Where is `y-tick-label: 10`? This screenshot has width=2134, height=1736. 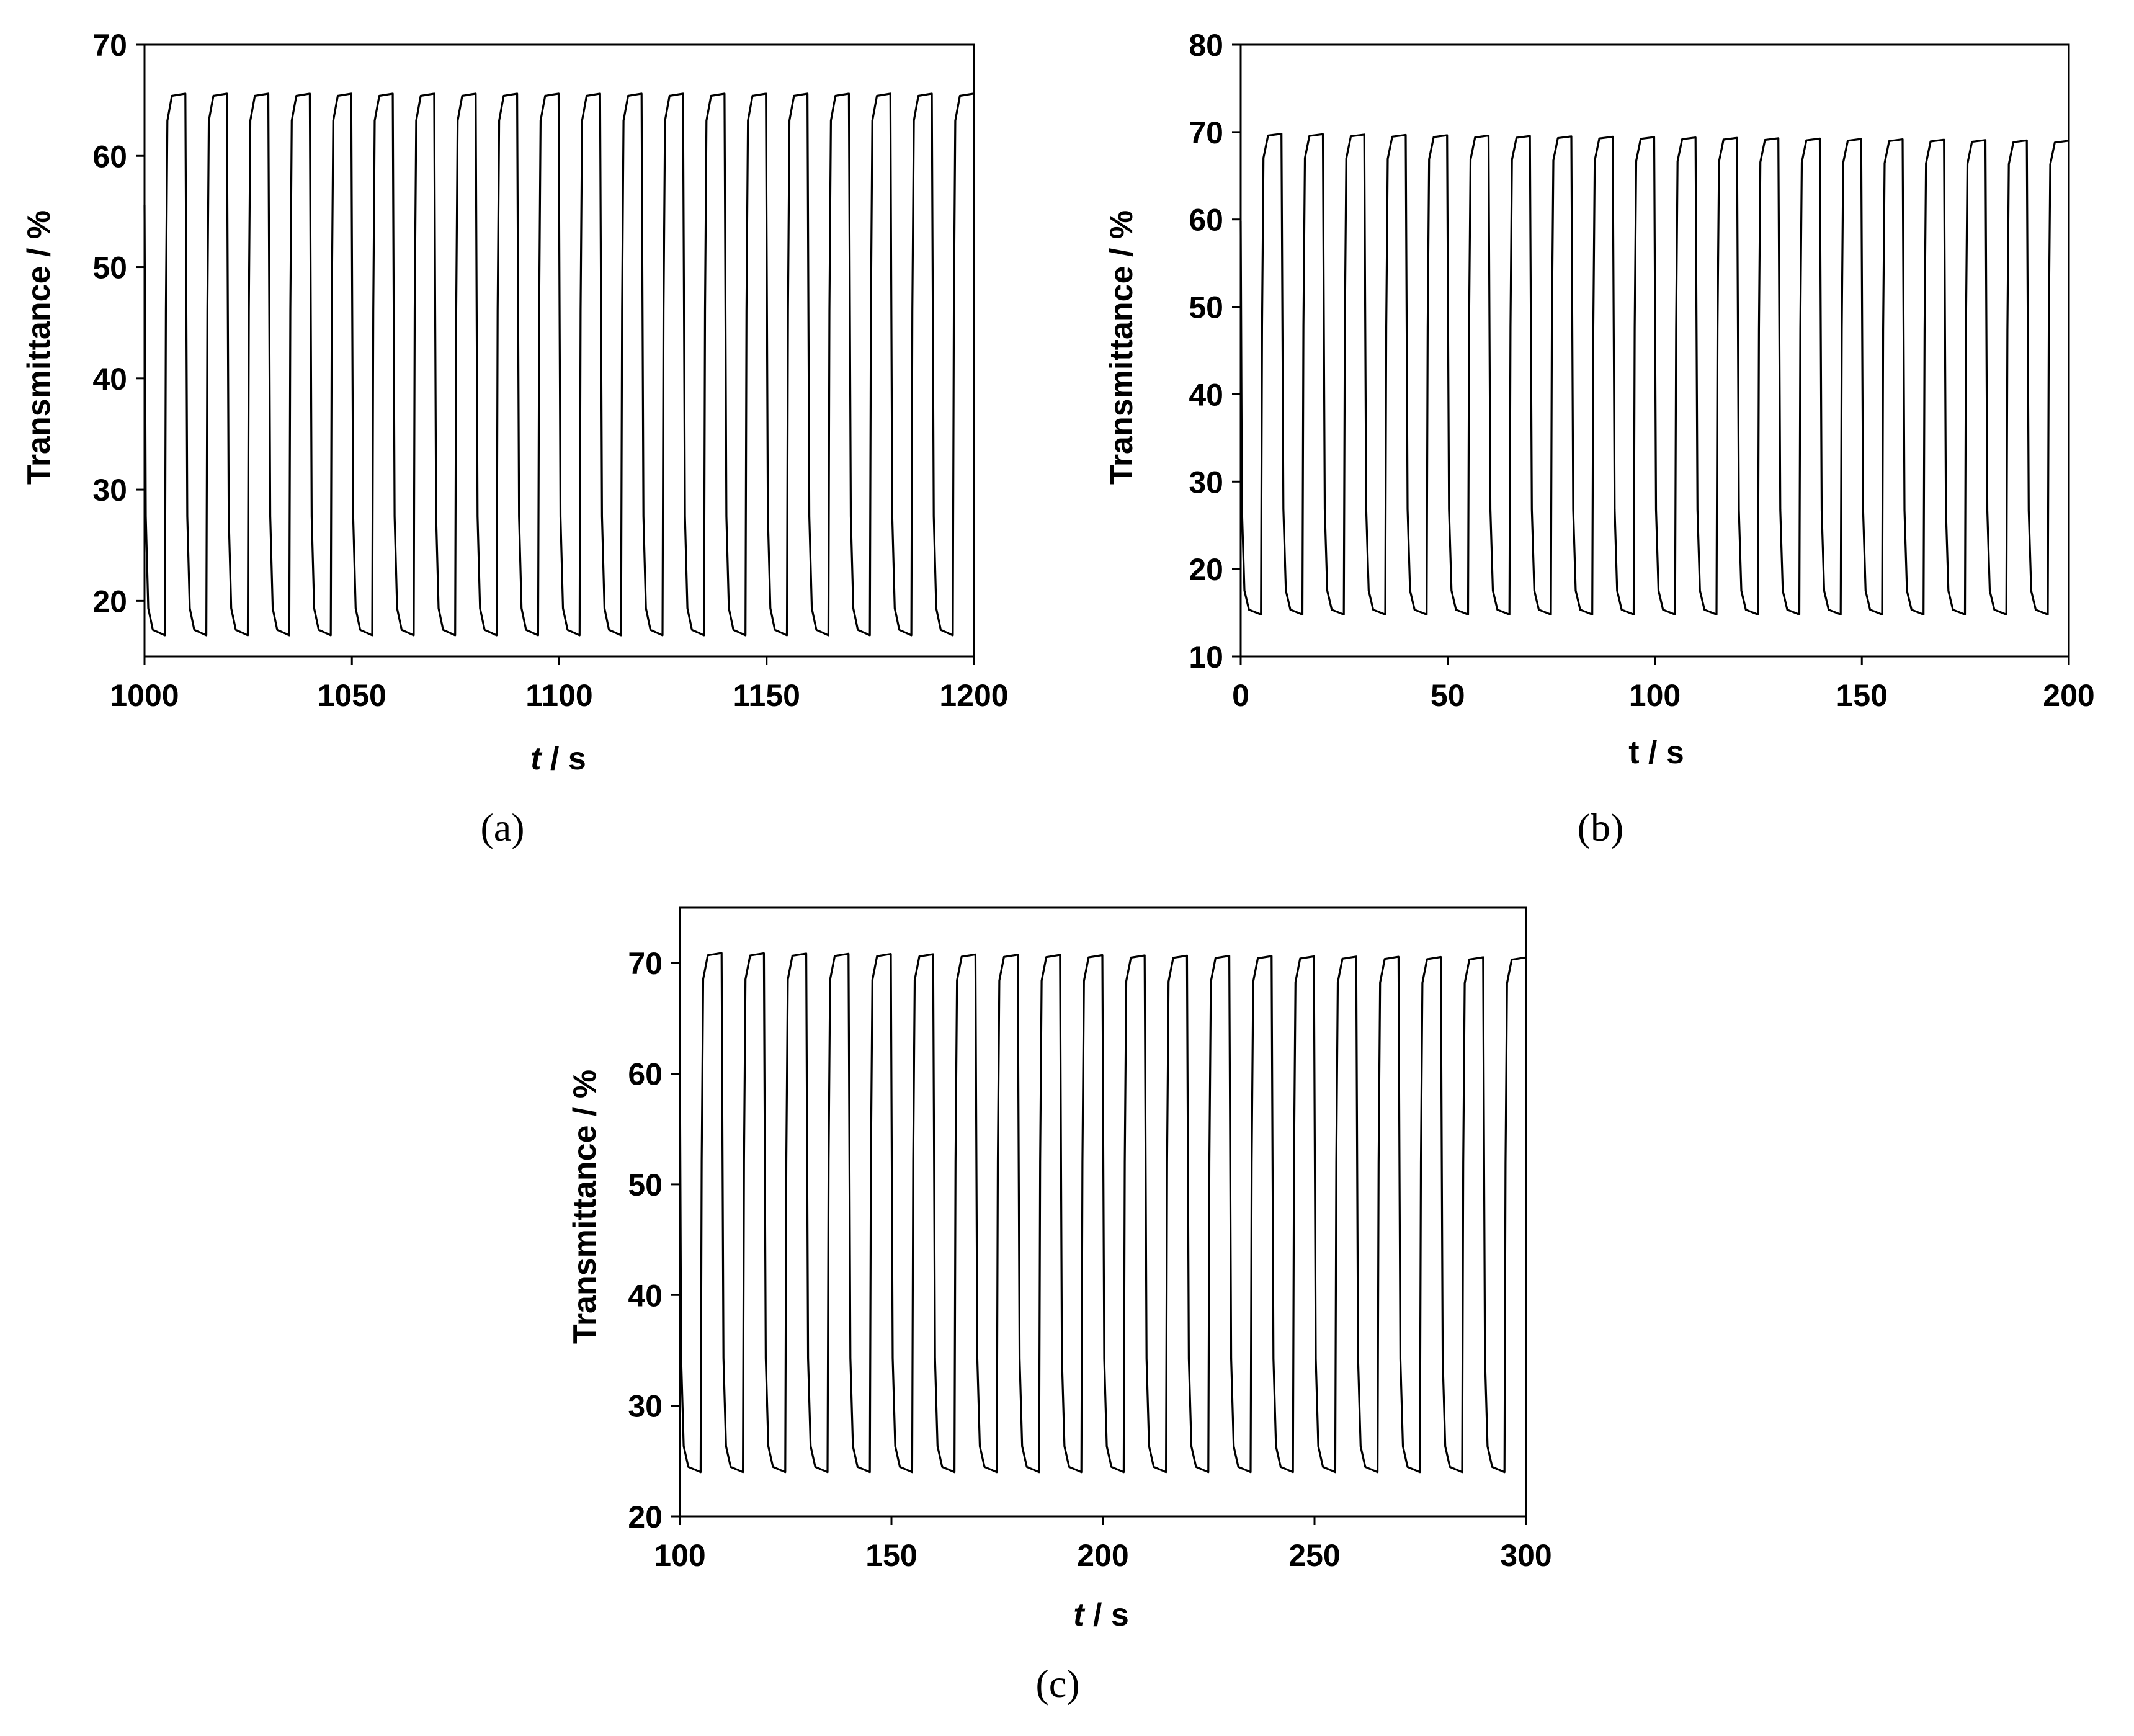 y-tick-label: 10 is located at coordinates (1206, 657).